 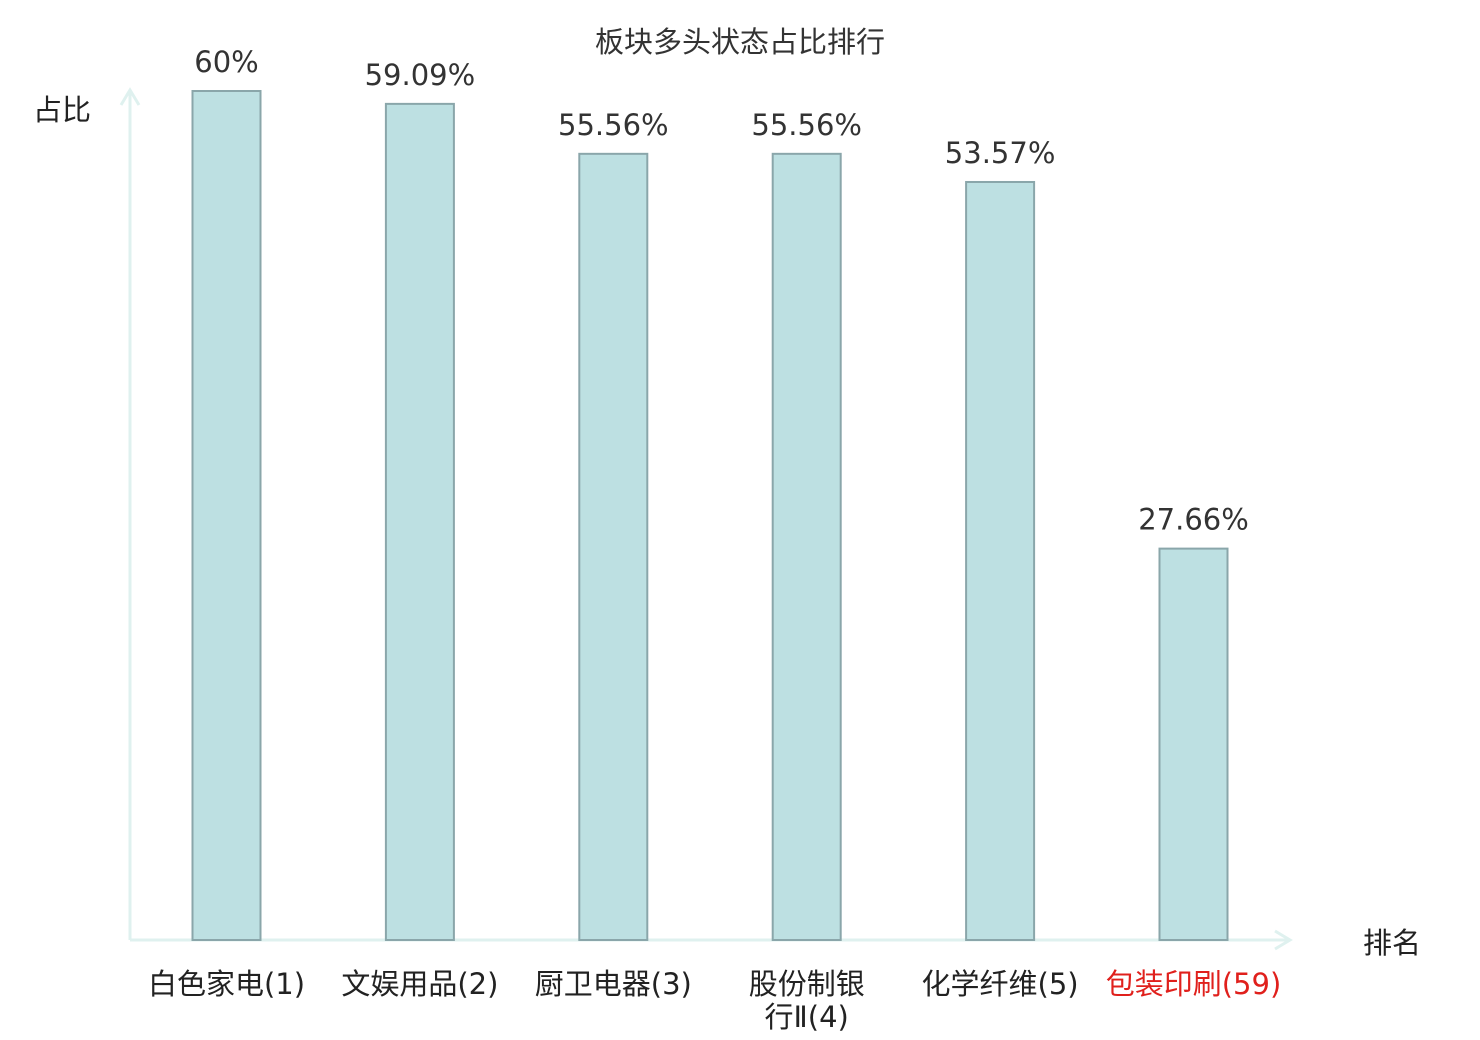 I want to click on value-label: 59.09%, so click(x=420, y=75).